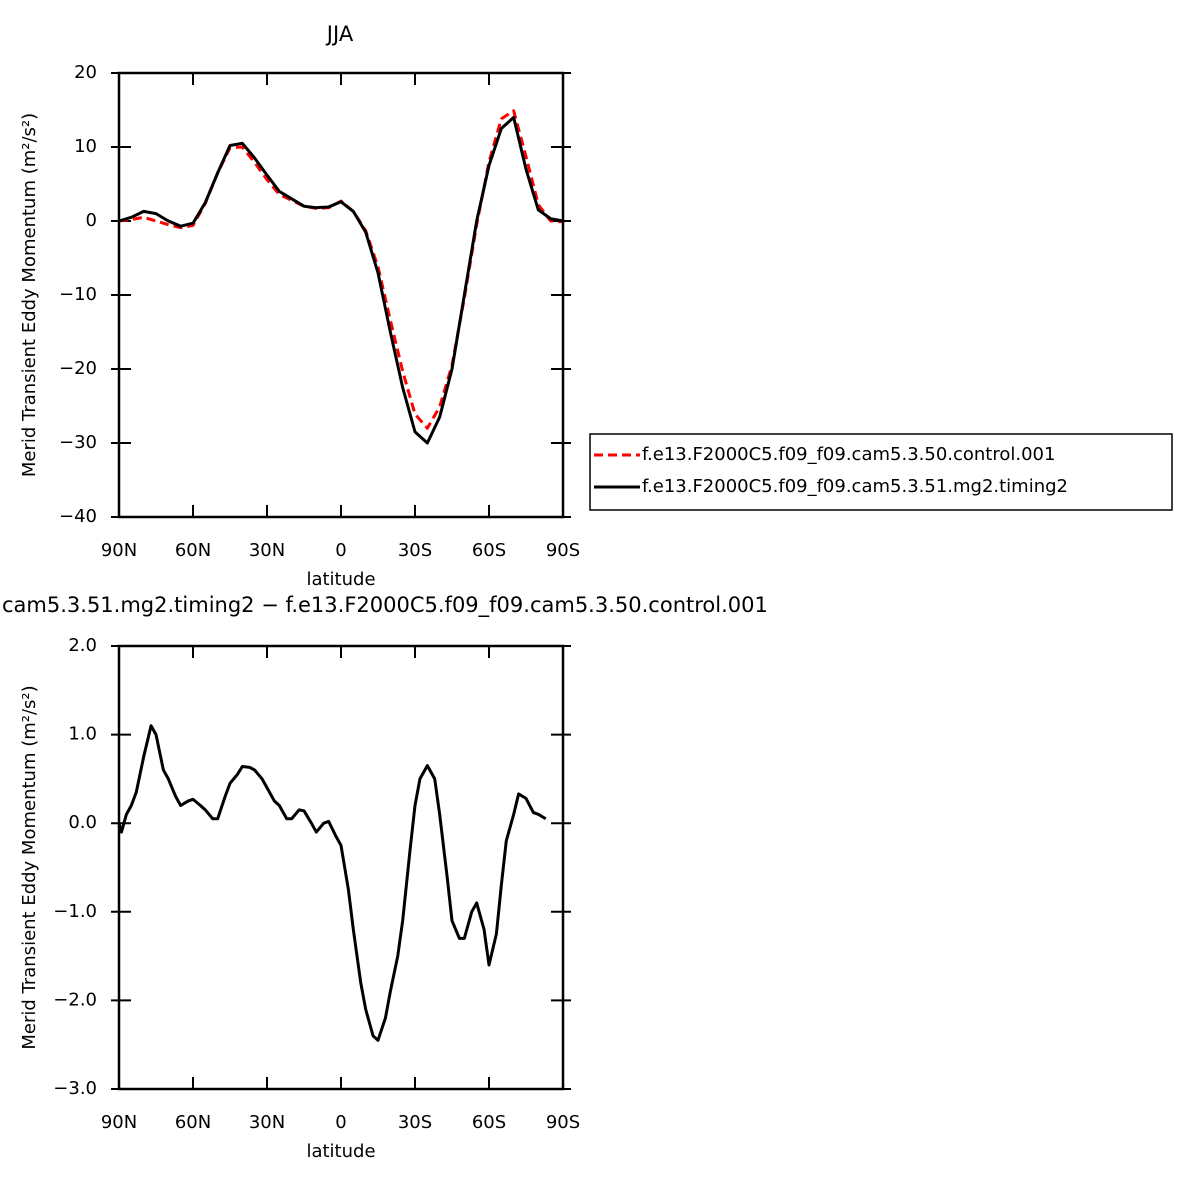  I want to click on chart-title: JJA, so click(339, 34).